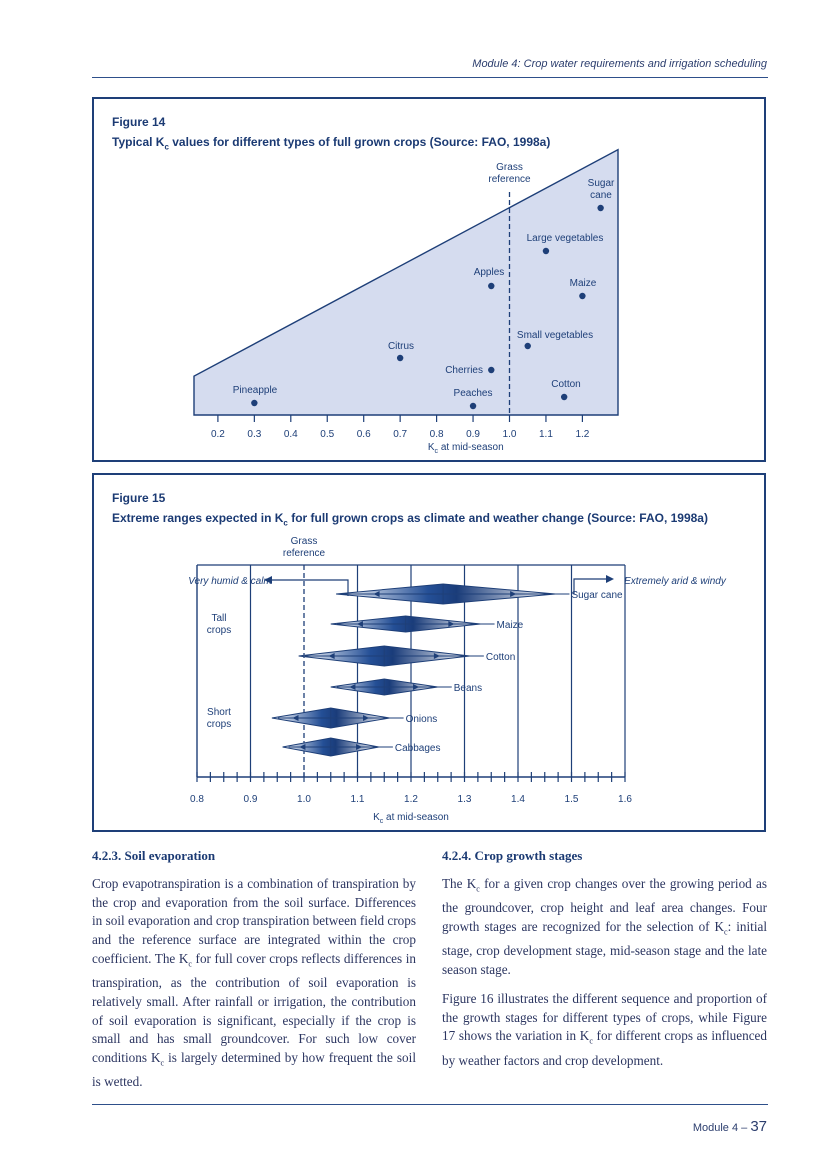 The width and height of the screenshot is (826, 1169). Describe the element at coordinates (401, 346) in the screenshot. I see `crop-label: Citrus` at that location.